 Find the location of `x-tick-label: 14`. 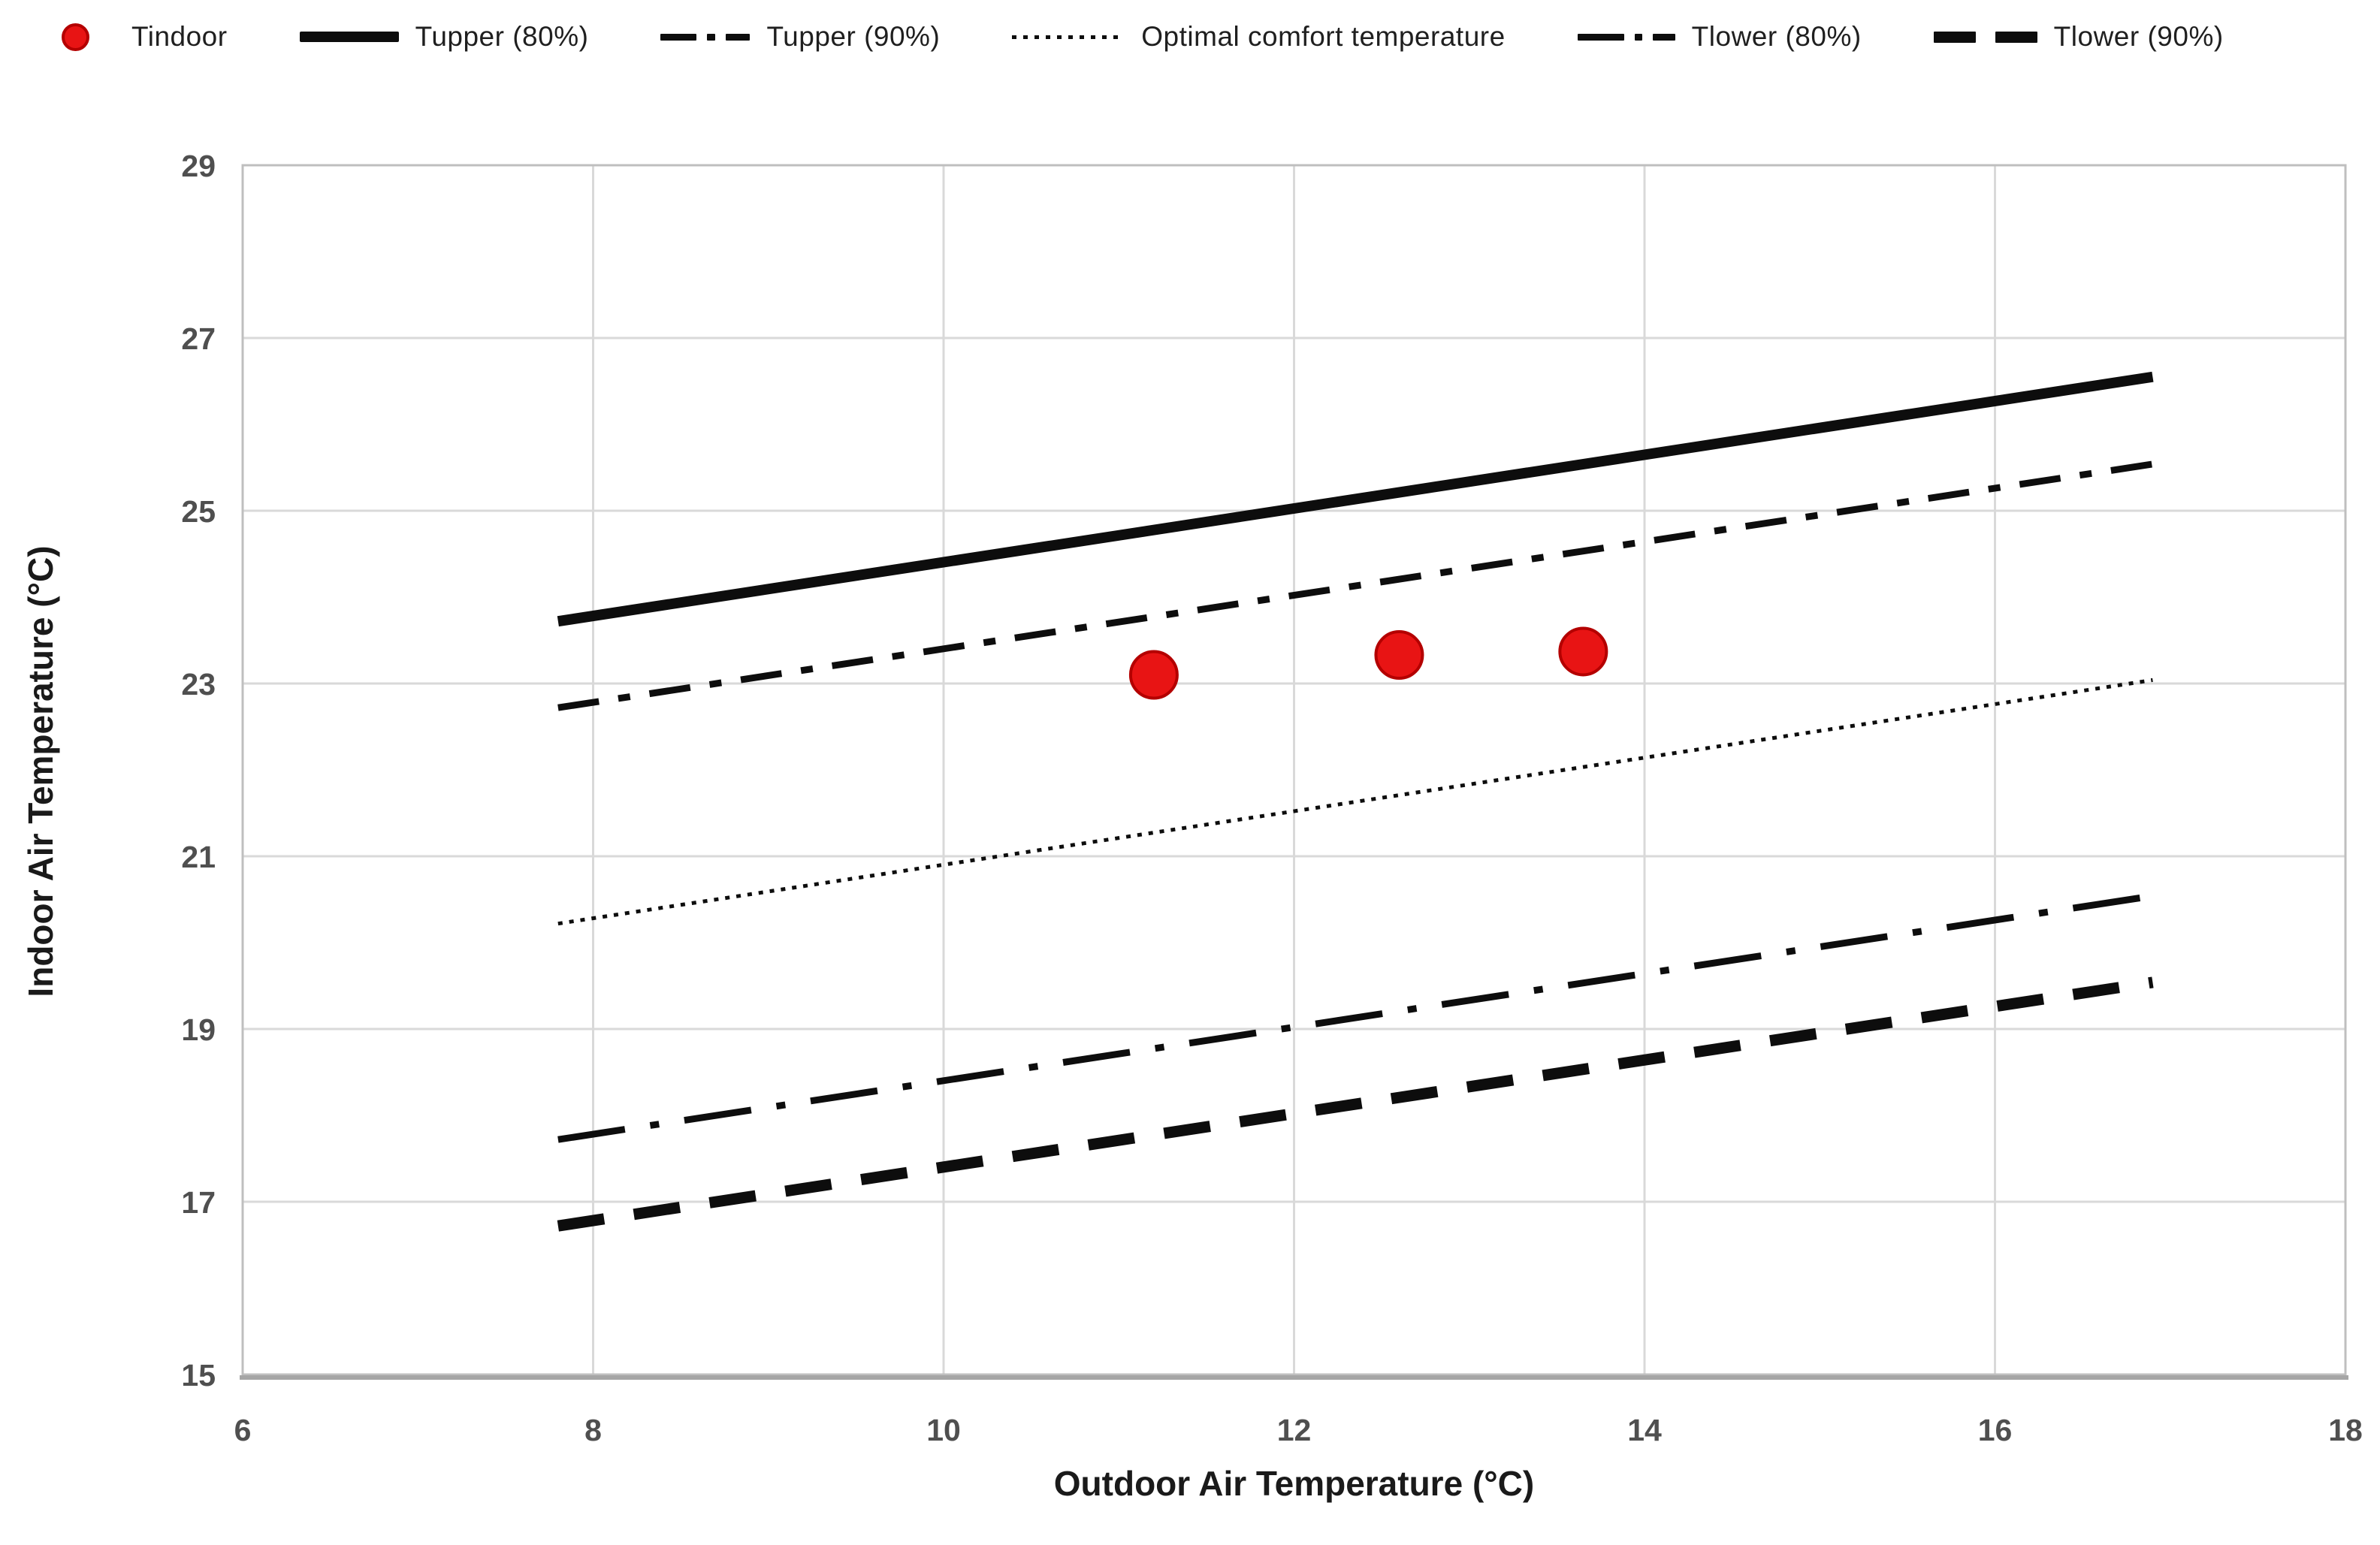

x-tick-label: 14 is located at coordinates (1645, 1430).